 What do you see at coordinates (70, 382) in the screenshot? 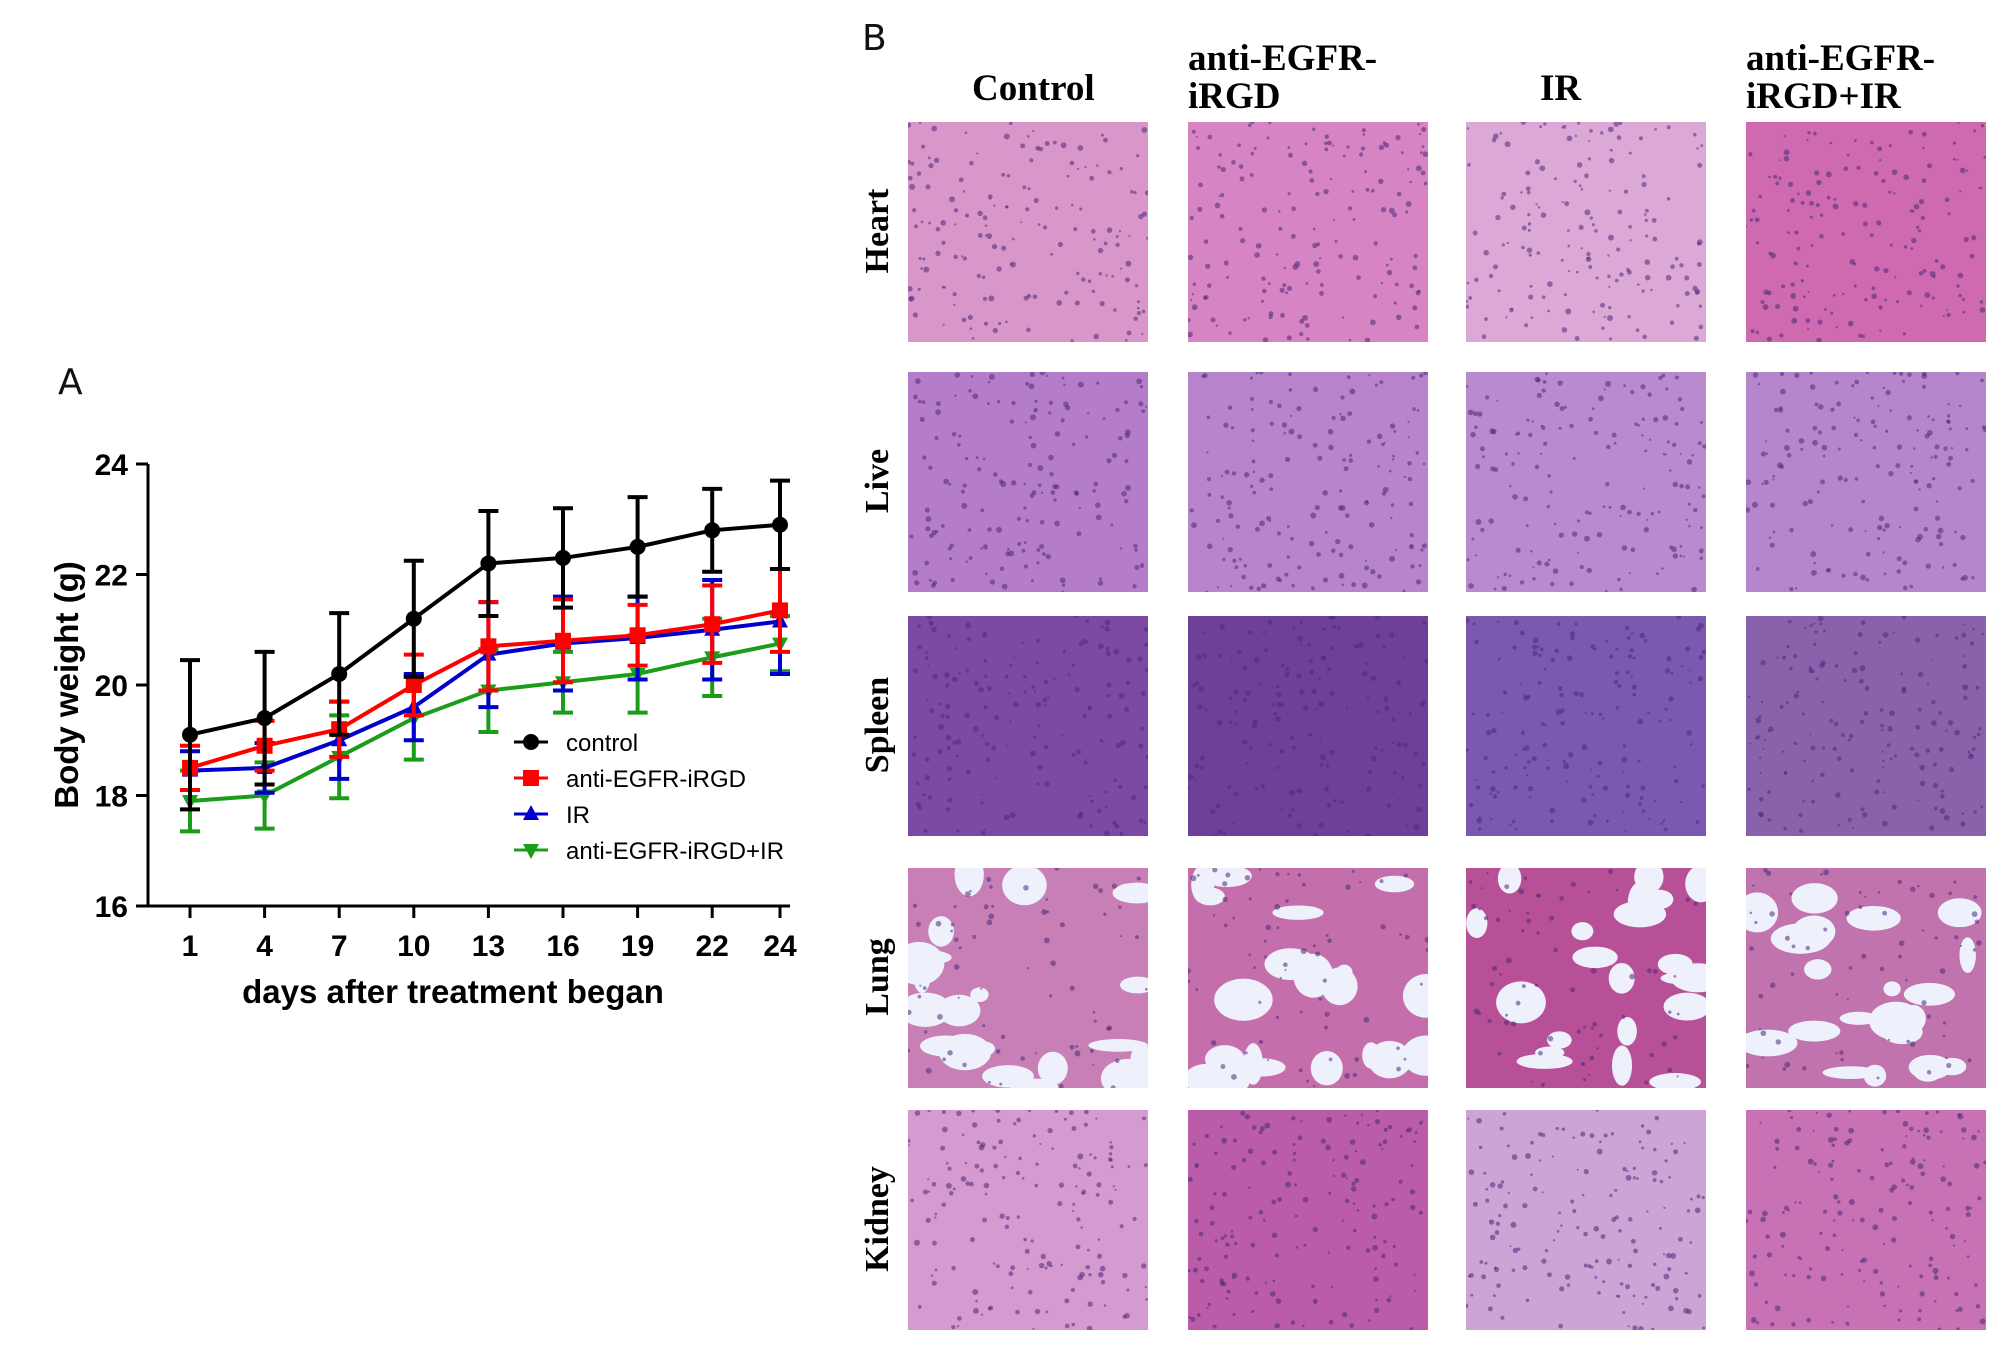
I see `panel-a-label: A` at bounding box center [70, 382].